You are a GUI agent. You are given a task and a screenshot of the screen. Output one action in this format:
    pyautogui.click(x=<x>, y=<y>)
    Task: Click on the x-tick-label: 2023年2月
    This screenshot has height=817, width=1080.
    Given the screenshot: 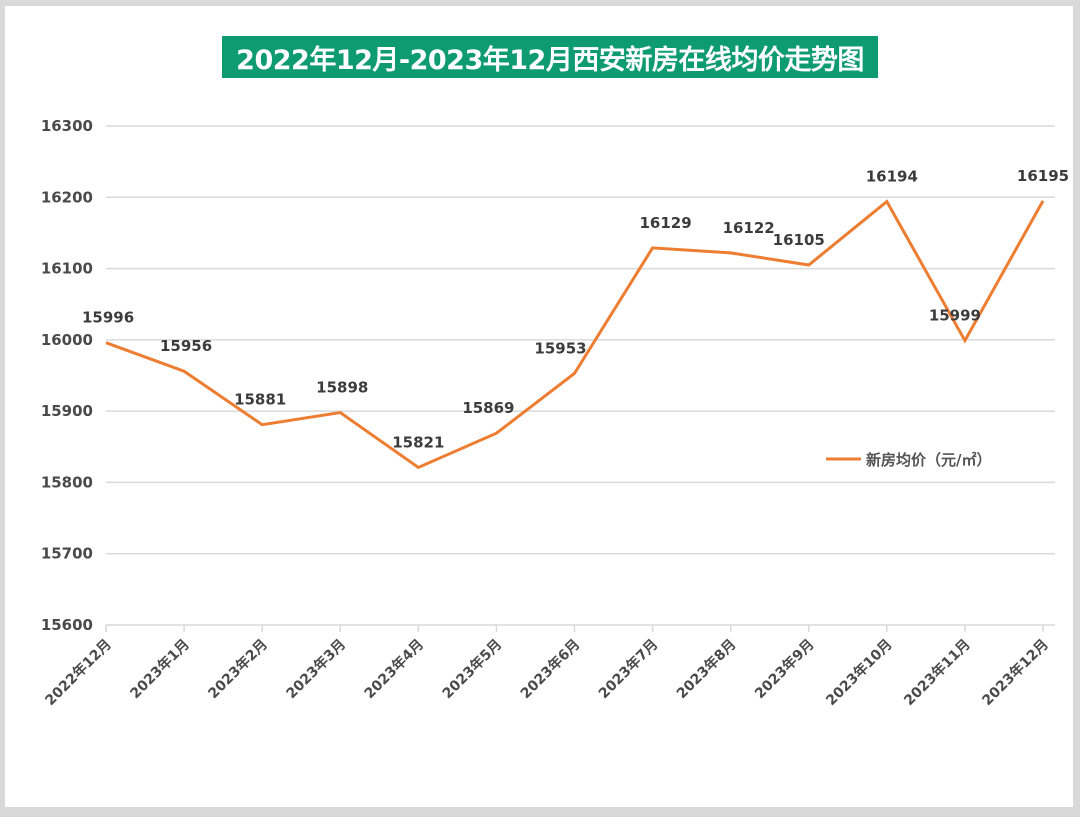 What is the action you would take?
    pyautogui.click(x=238, y=669)
    